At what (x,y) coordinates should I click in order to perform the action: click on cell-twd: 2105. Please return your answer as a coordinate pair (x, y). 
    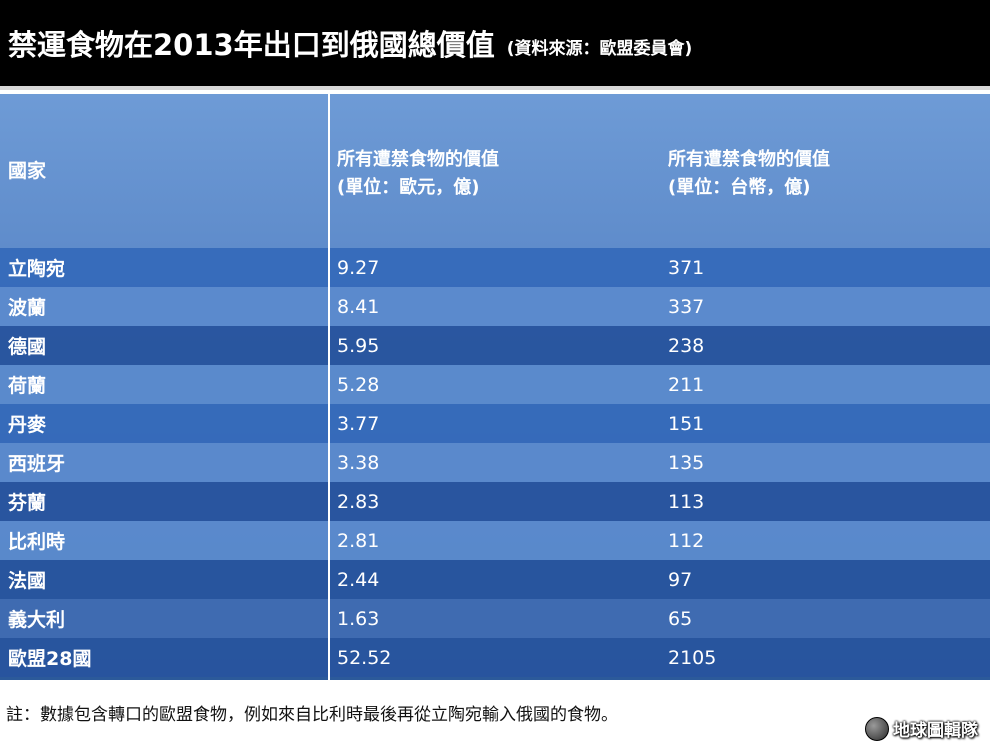
    Looking at the image, I should click on (692, 657).